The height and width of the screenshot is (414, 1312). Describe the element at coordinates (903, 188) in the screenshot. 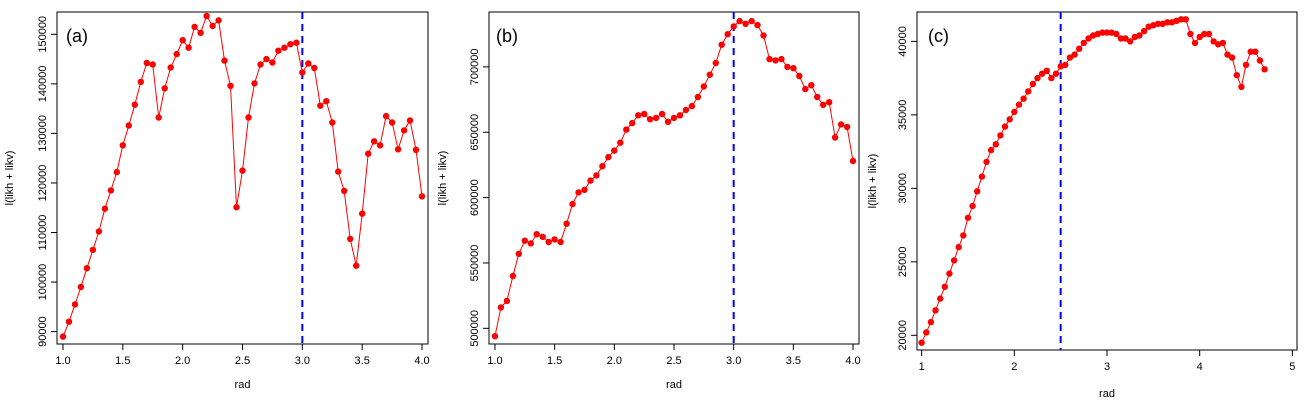

I see `chart-3-y-tick-label: 30000` at that location.